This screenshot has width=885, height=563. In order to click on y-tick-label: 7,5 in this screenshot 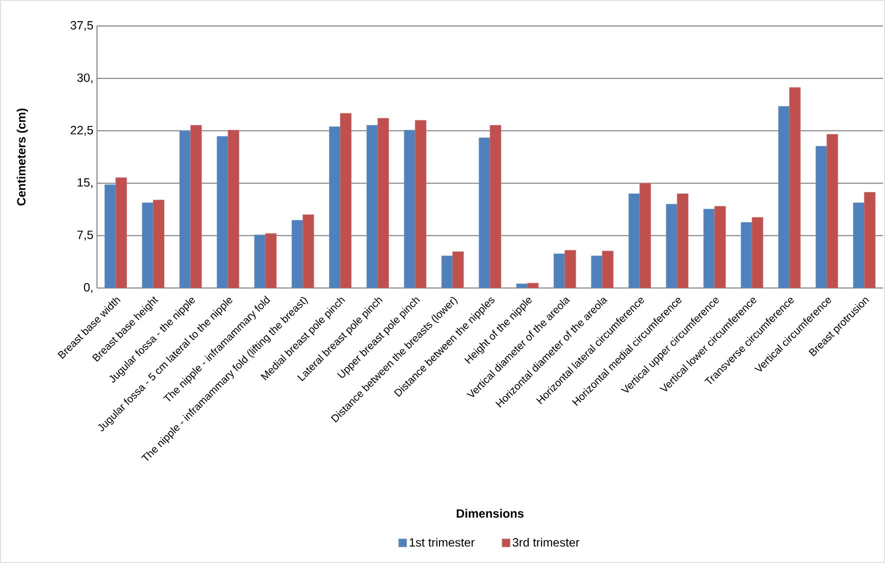, I will do `click(85, 235)`.